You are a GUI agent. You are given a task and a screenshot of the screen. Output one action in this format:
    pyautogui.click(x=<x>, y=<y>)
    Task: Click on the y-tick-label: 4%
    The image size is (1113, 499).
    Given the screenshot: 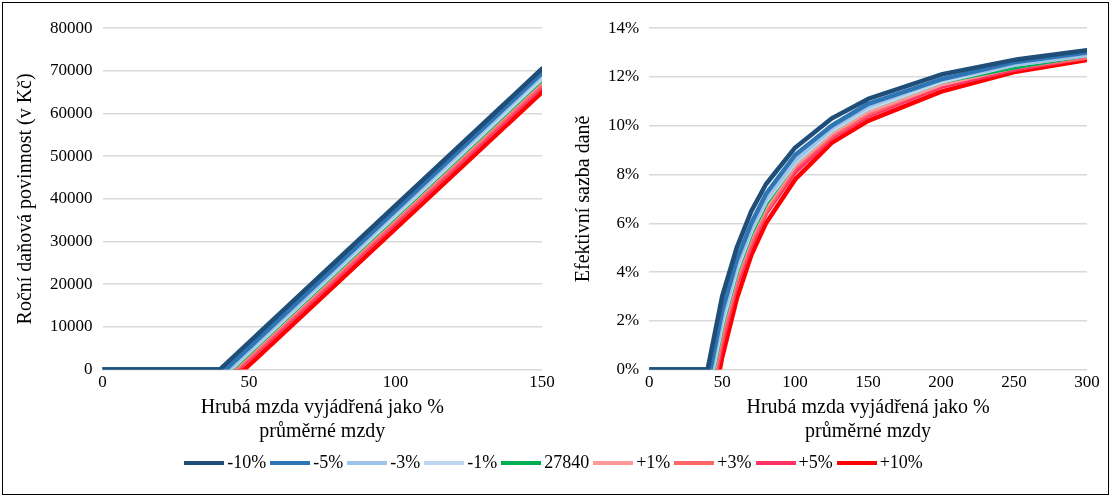 What is the action you would take?
    pyautogui.click(x=628, y=271)
    